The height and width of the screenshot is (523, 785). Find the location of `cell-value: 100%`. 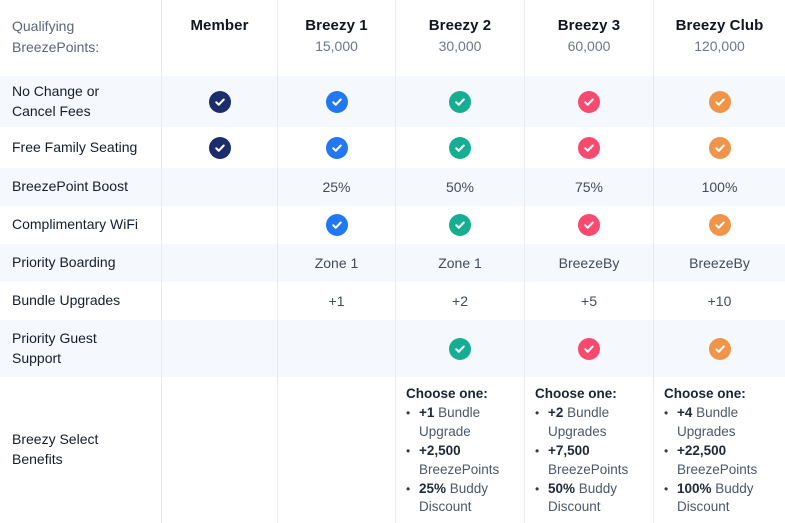

cell-value: 100% is located at coordinates (719, 187).